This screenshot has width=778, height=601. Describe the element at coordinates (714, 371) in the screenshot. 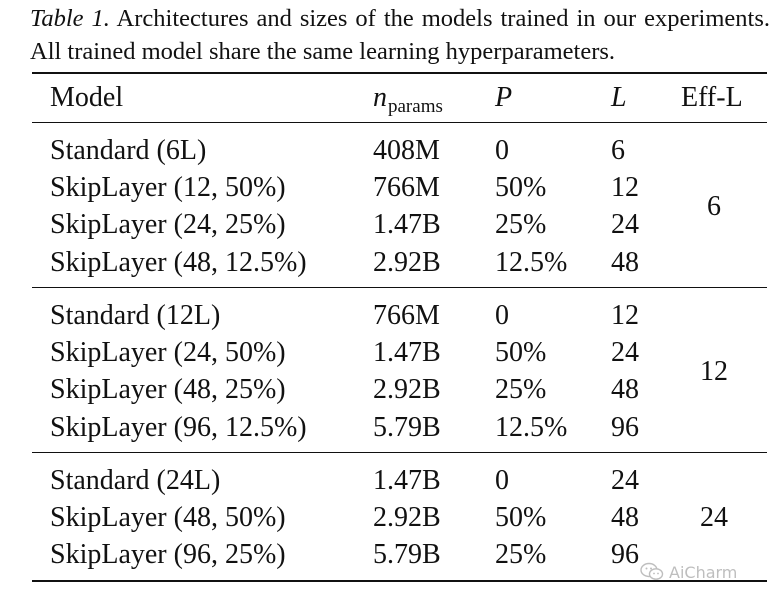

I see `cell-eff-l: 12` at that location.